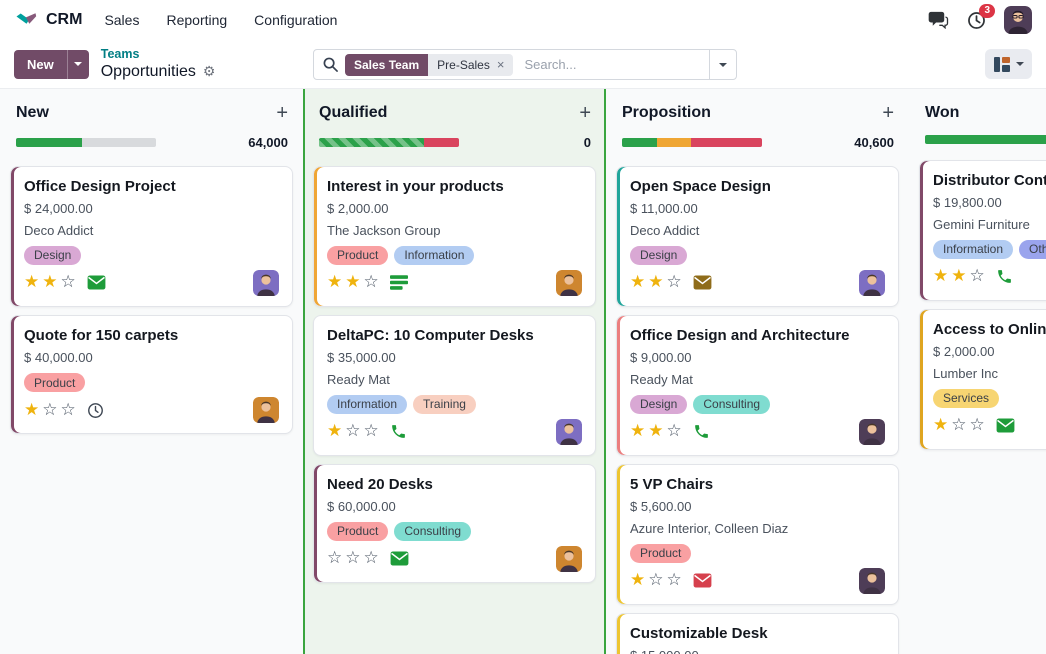 This screenshot has width=1046, height=654. What do you see at coordinates (95, 410) in the screenshot?
I see `clock-icon` at bounding box center [95, 410].